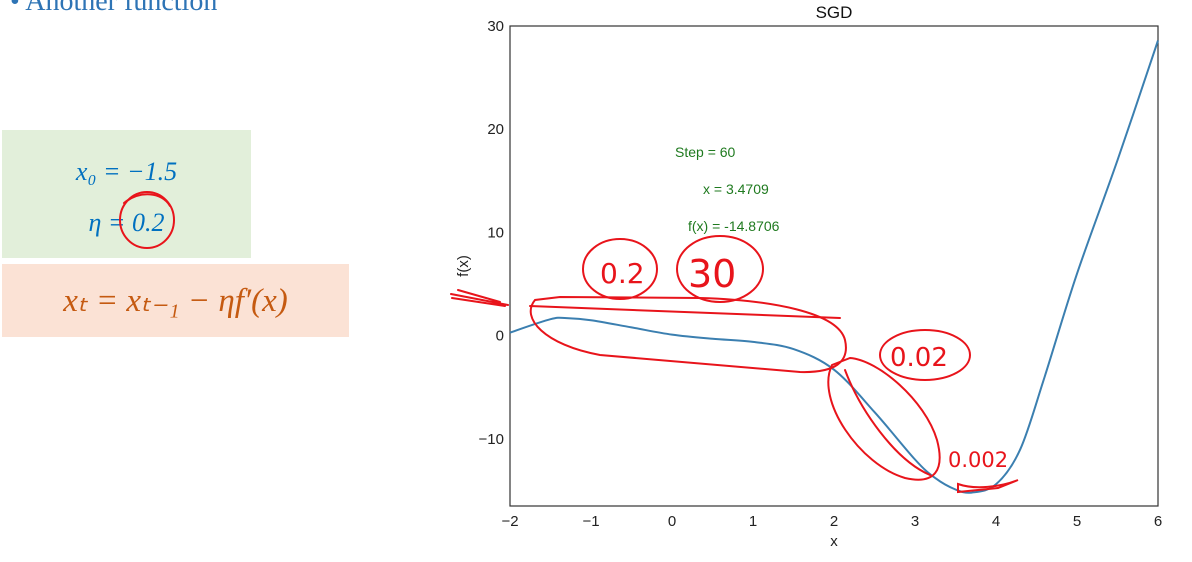 This screenshot has width=1192, height=562. I want to click on y-tick-label: 20, so click(495, 129).